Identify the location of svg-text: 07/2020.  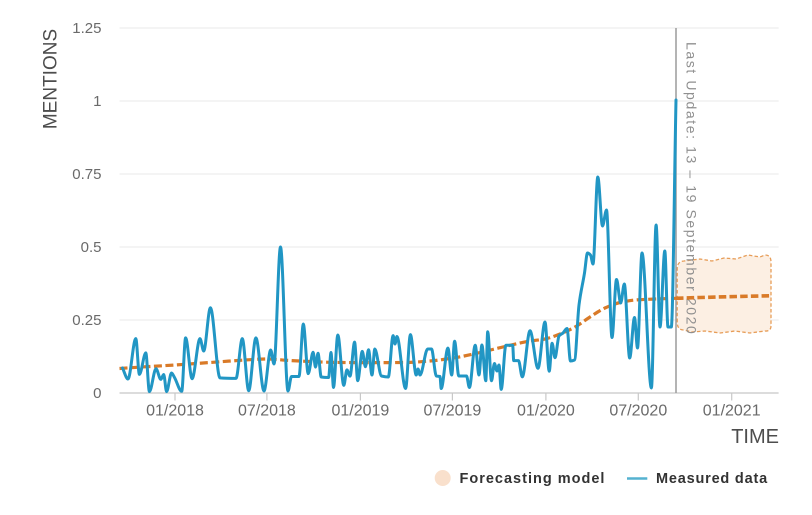
(638, 411).